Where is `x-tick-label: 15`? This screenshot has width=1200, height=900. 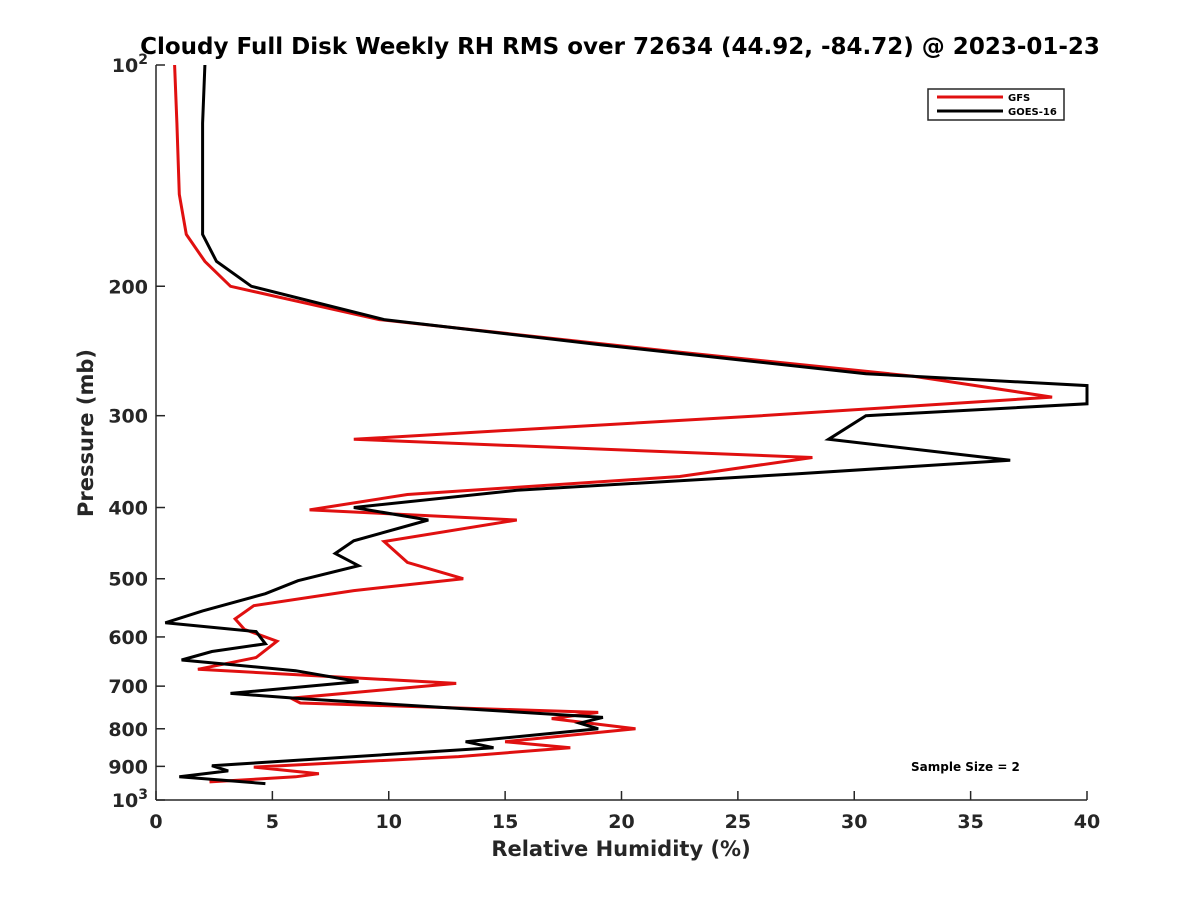 x-tick-label: 15 is located at coordinates (505, 822).